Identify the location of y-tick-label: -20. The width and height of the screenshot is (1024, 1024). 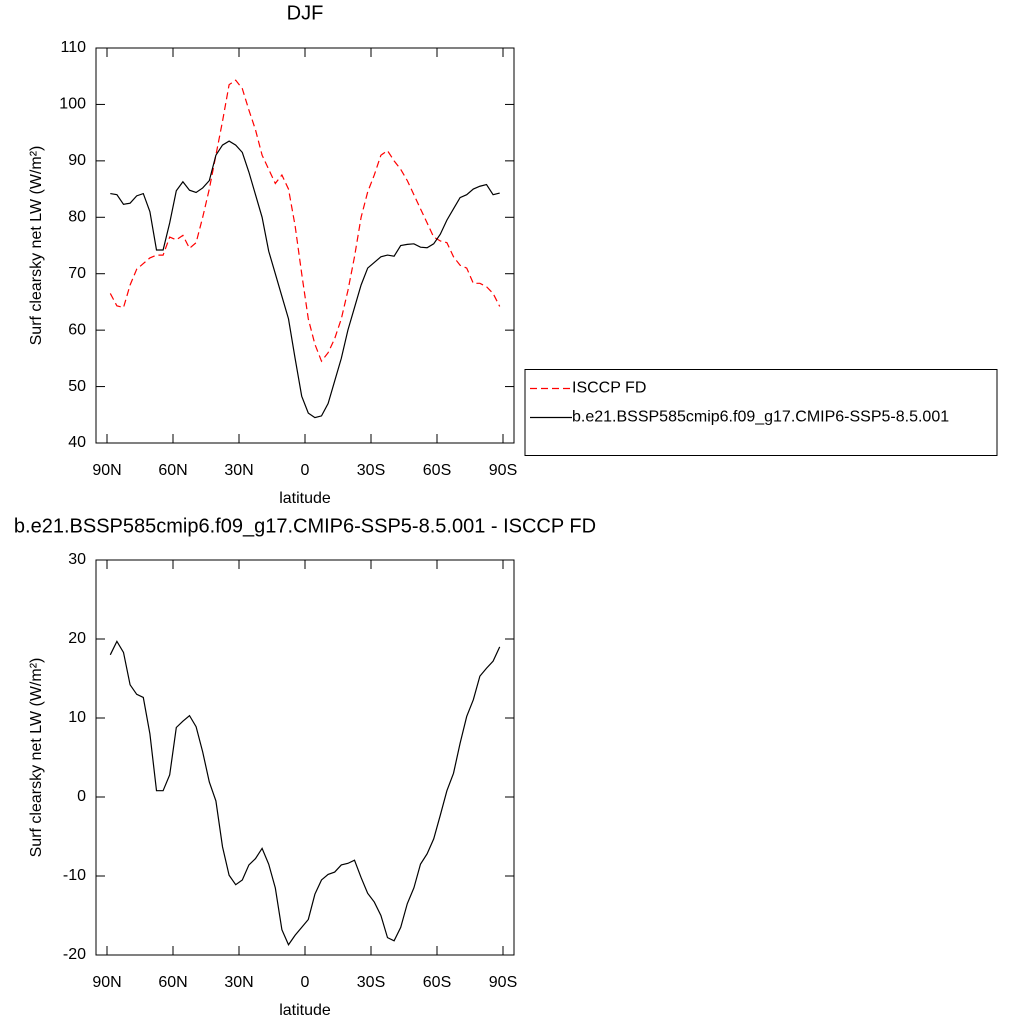
(74, 954).